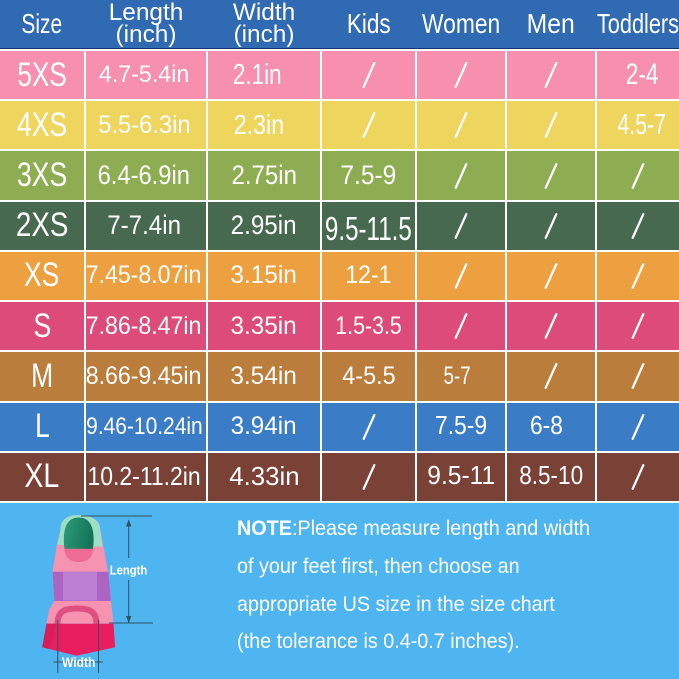 This screenshot has width=679, height=679. What do you see at coordinates (79, 662) in the screenshot?
I see `svg-text: Width` at bounding box center [79, 662].